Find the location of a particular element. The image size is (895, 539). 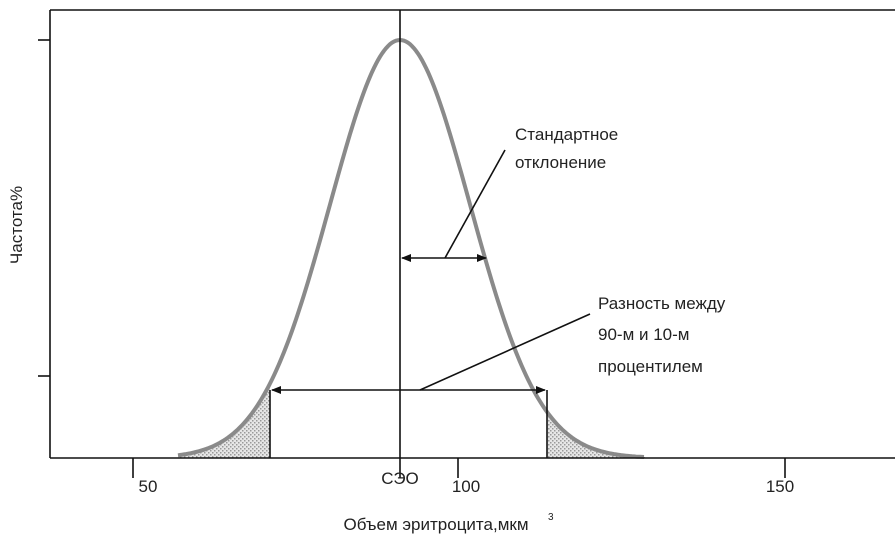

range-leader is located at coordinates (505, 352).